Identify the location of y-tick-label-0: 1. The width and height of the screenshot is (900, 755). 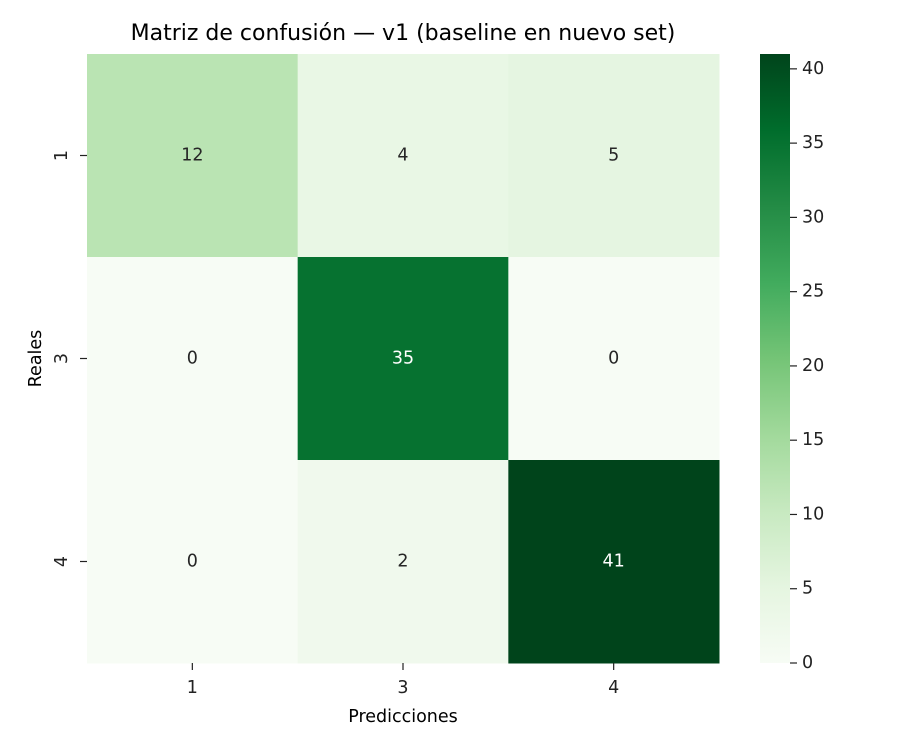
(62, 155).